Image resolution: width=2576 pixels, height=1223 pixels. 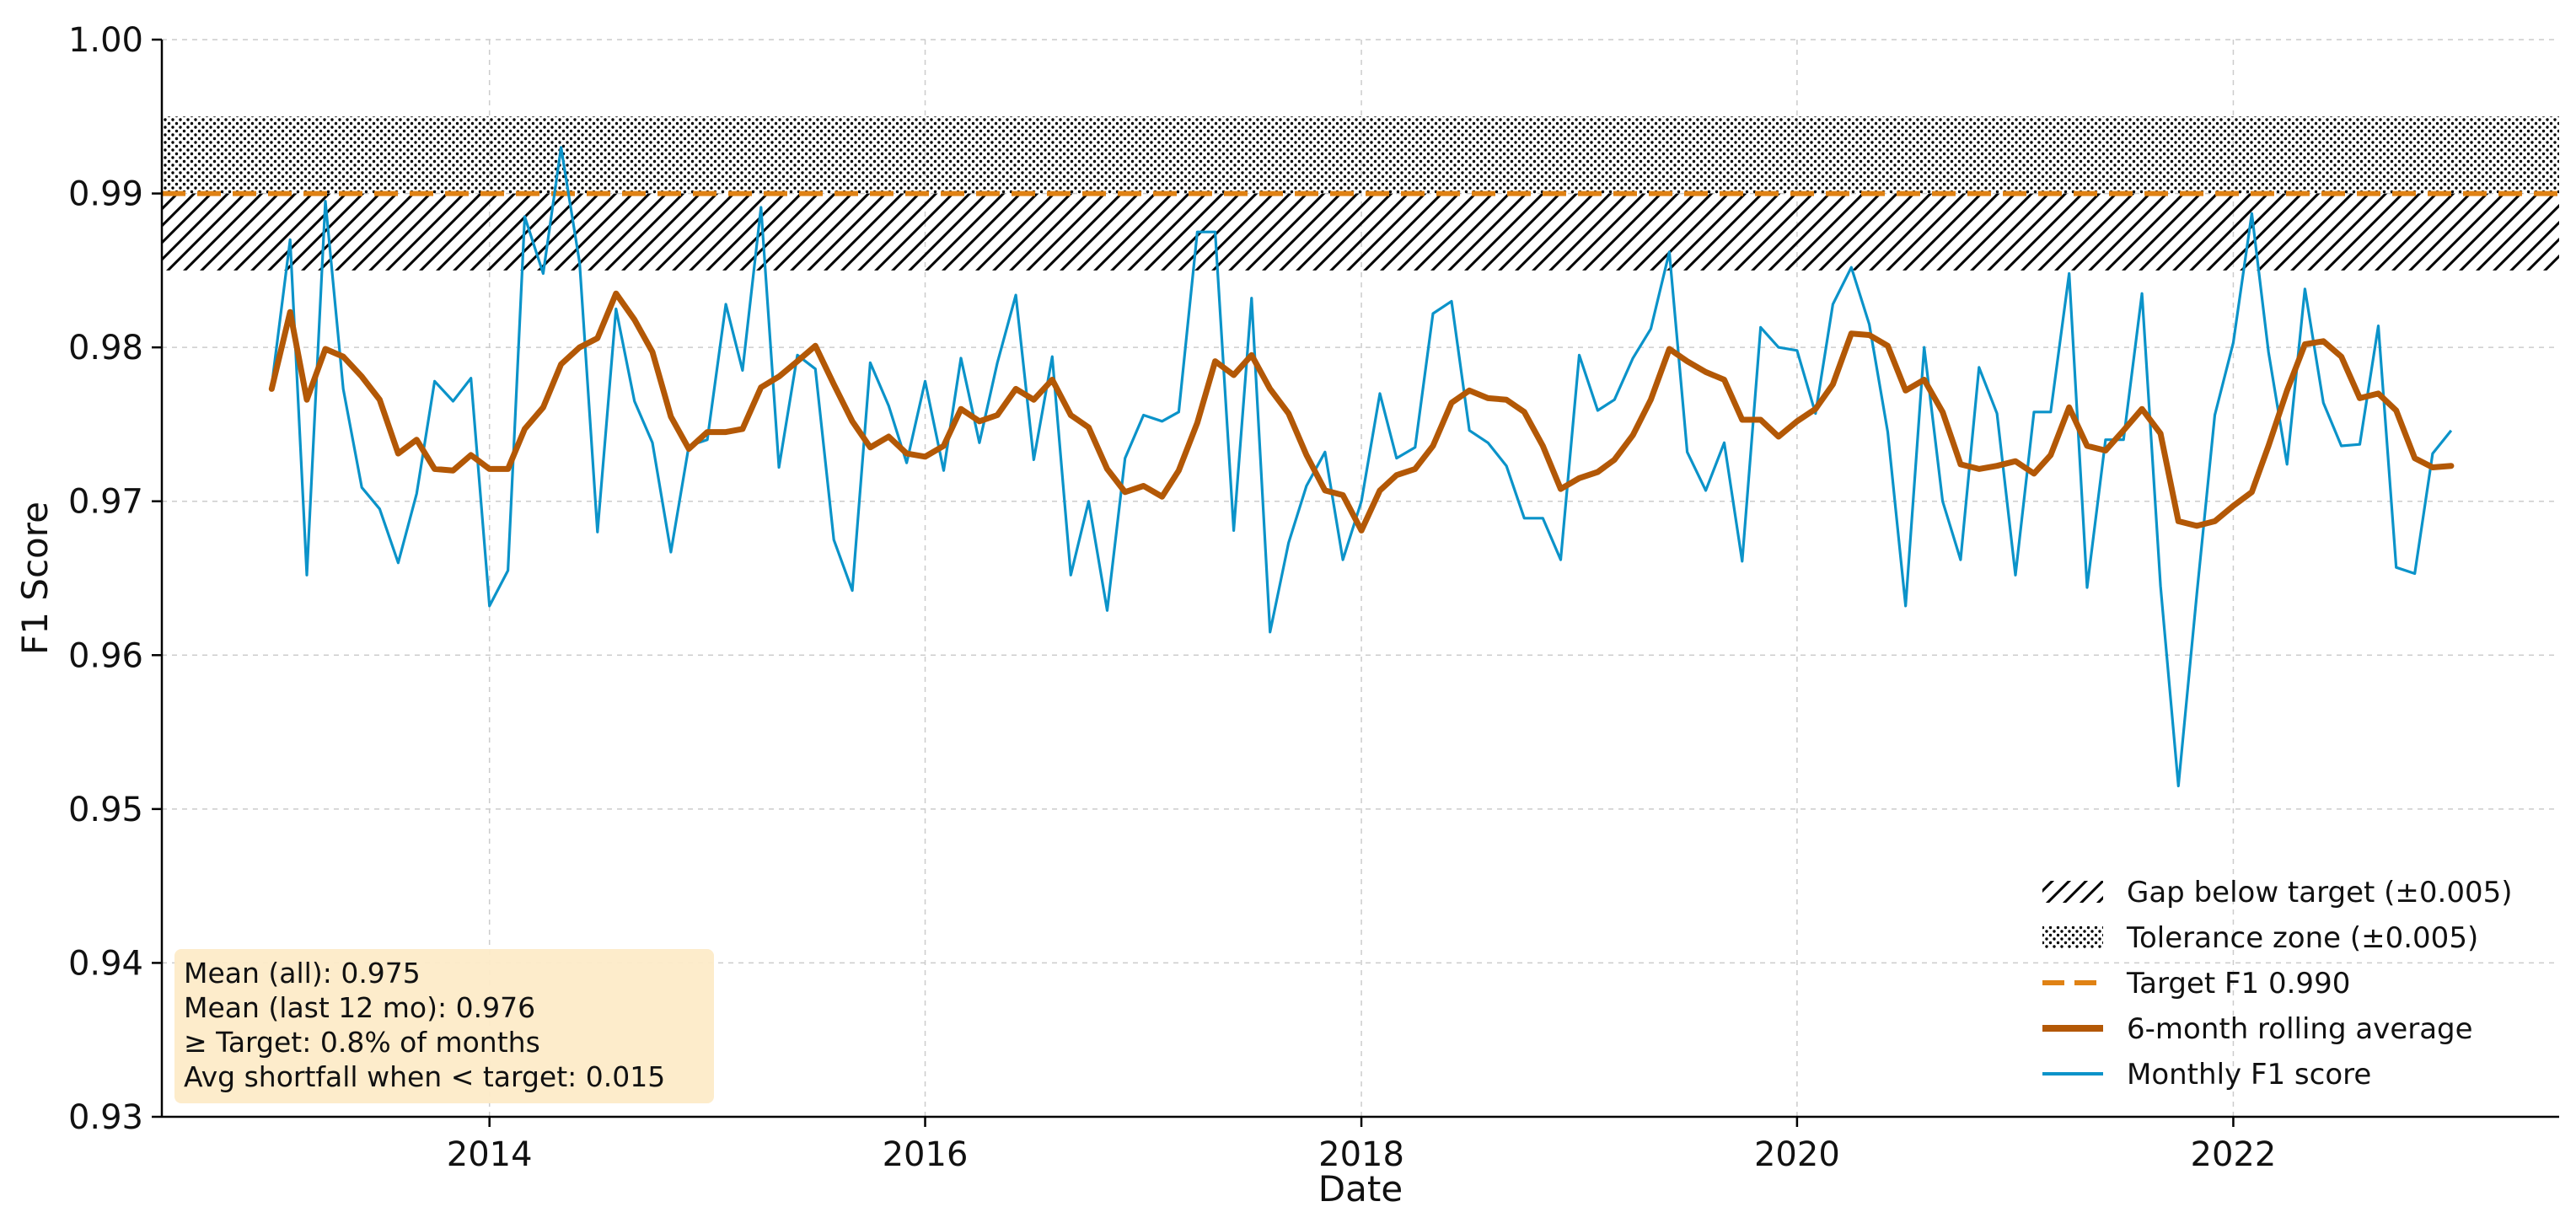 What do you see at coordinates (424, 1076) in the screenshot?
I see `stats-line: Avg shortfall when < target: 0.015` at bounding box center [424, 1076].